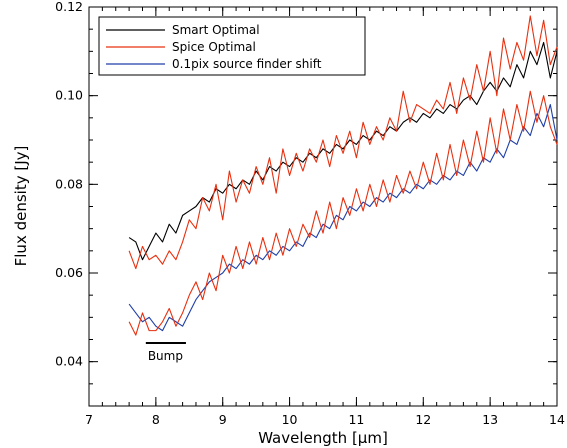  I want to click on x-tick-label: 10, so click(290, 419).